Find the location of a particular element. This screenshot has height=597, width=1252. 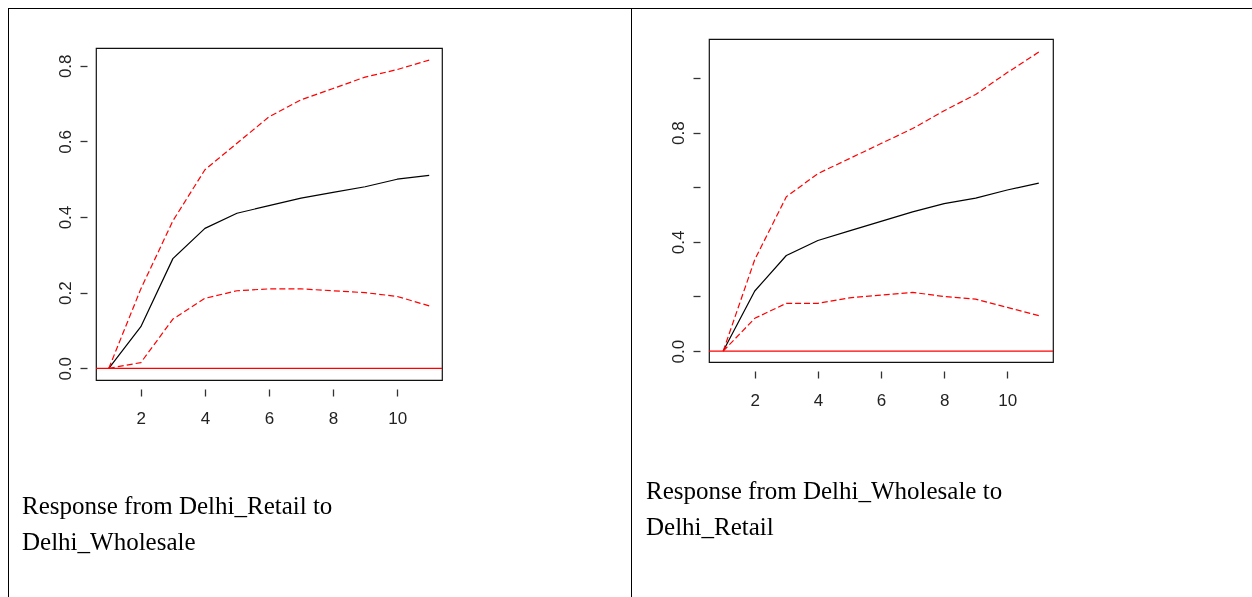

text: Response from Delhi_Wholesale to Delhi_Retail is located at coordinates (825, 509).